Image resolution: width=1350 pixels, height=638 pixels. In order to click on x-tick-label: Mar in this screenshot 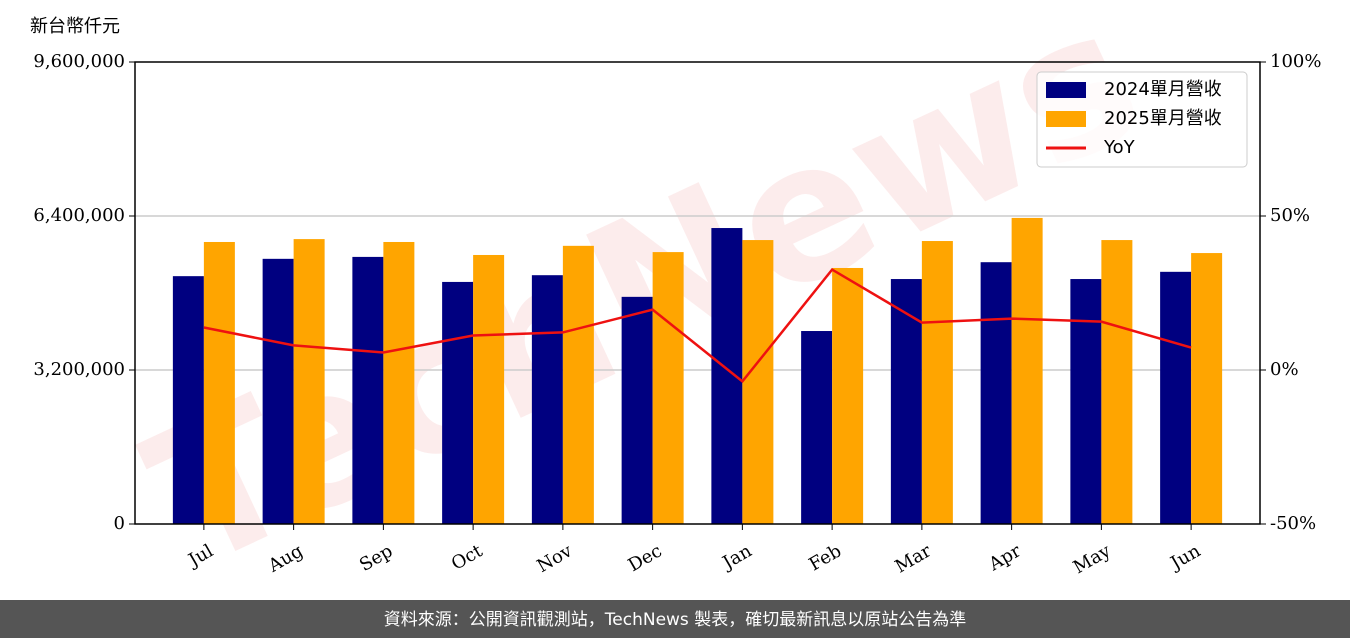, I will do `click(914, 558)`.